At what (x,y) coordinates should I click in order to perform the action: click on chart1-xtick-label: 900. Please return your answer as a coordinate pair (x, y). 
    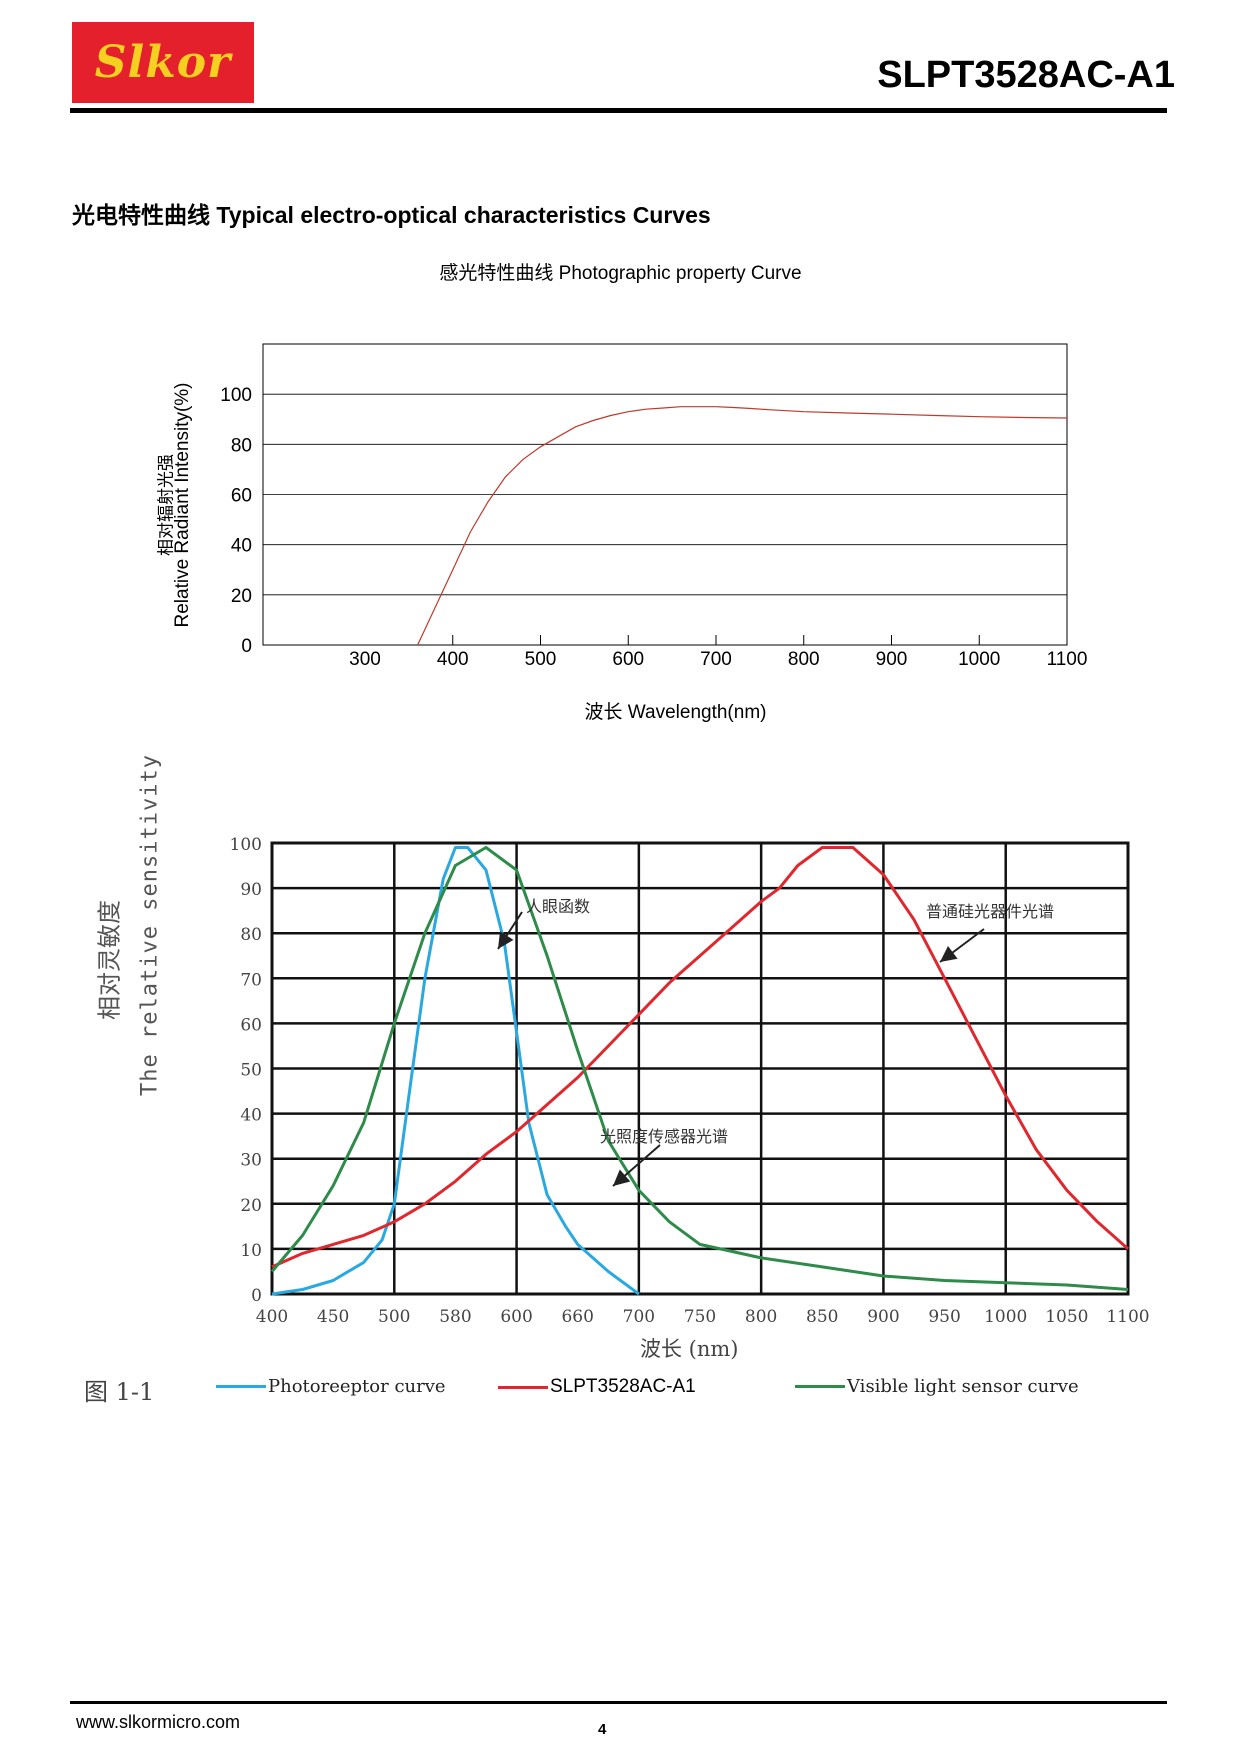
    Looking at the image, I should click on (892, 659).